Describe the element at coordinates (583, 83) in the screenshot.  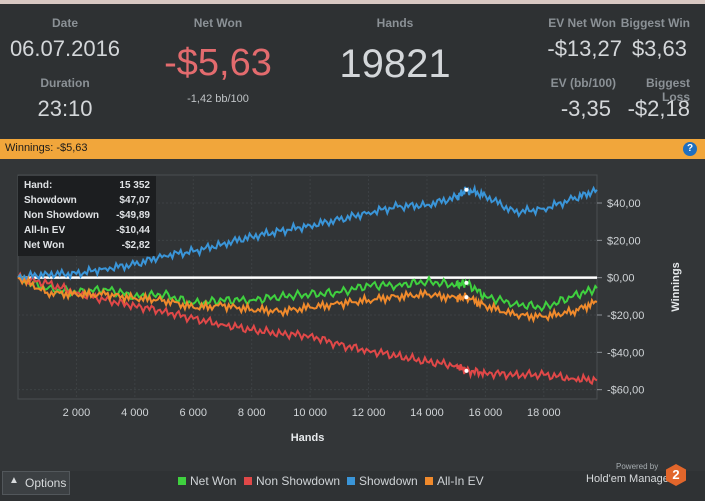
I see `ev-bb-label: EV (bb/100)` at that location.